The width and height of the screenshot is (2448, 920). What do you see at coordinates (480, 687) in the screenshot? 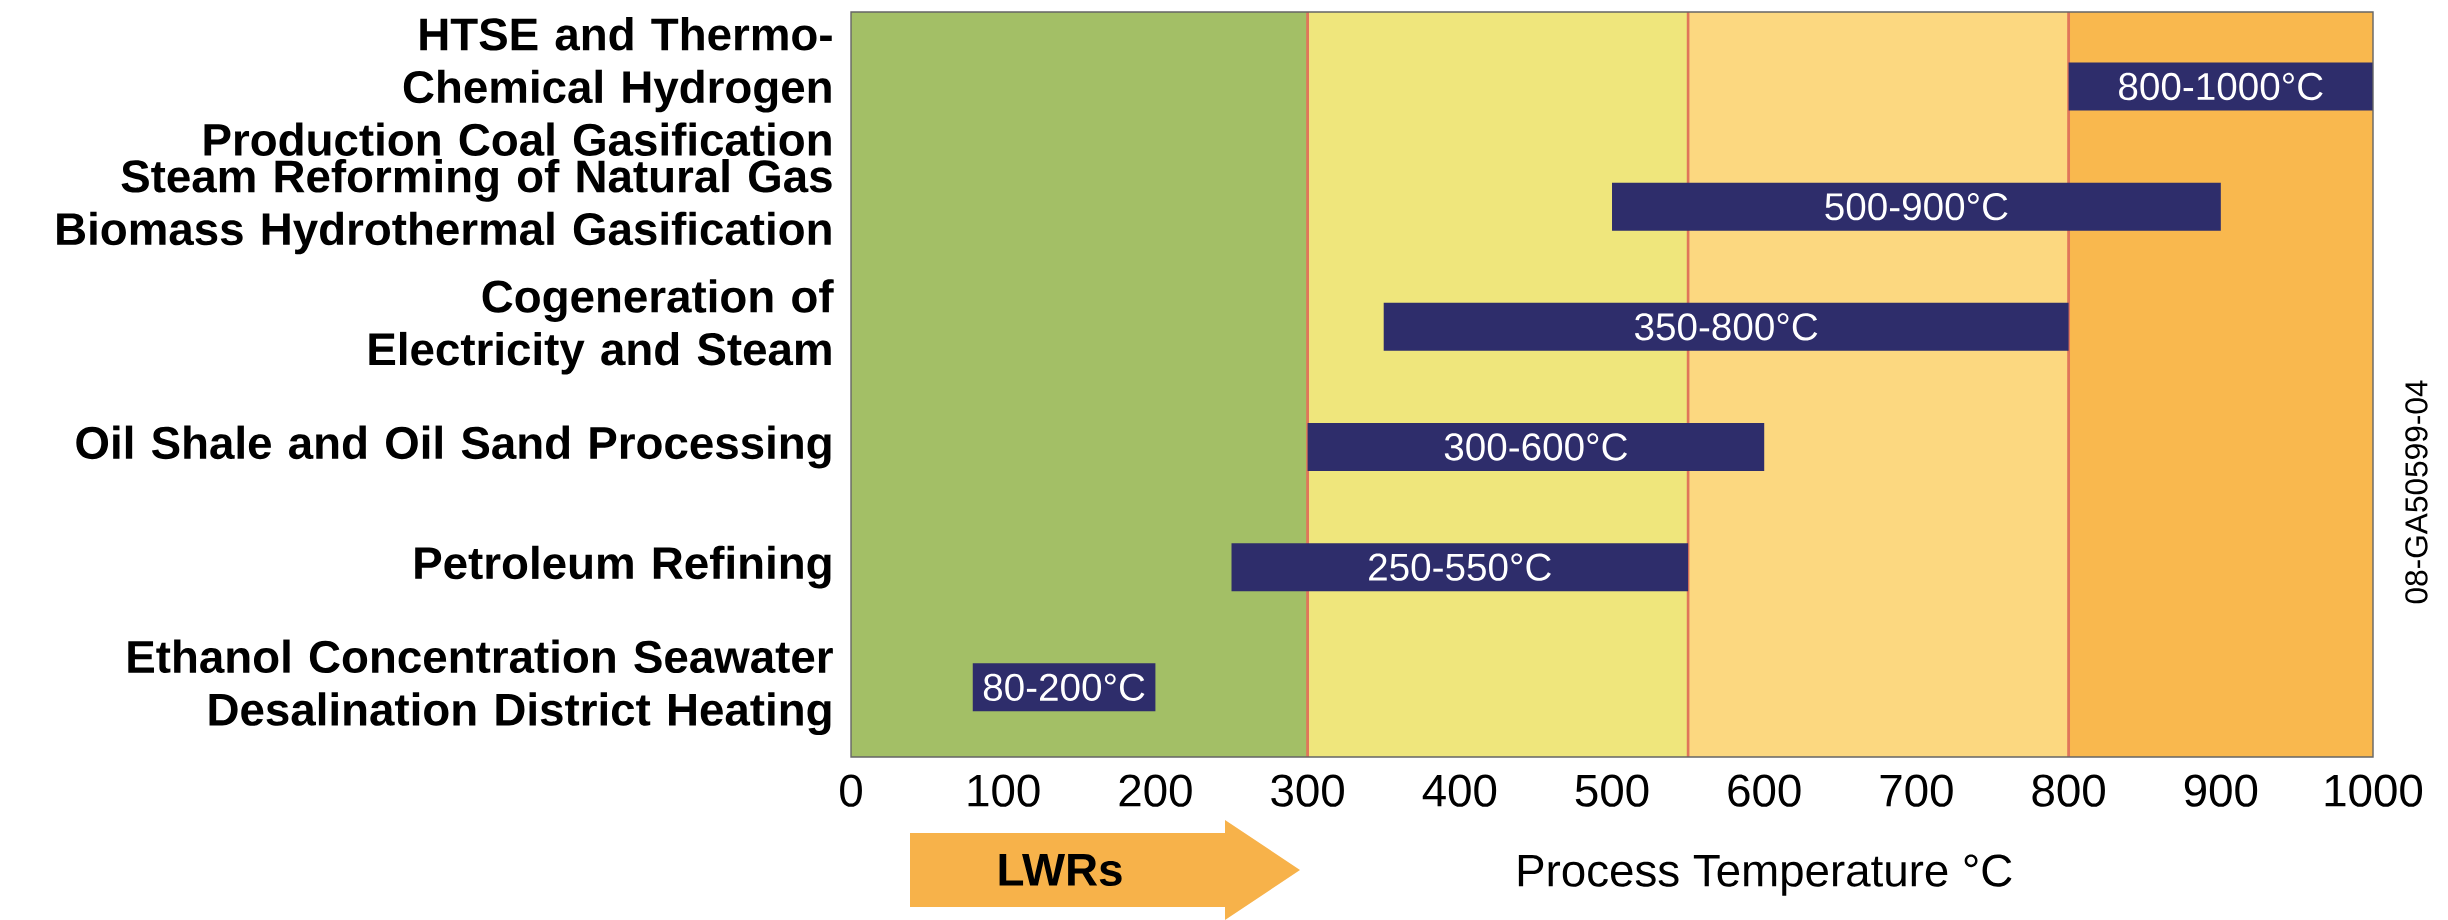
I see `y-tick-label: Ethanol Concentration Seawater Desalination District Heating` at bounding box center [480, 687].